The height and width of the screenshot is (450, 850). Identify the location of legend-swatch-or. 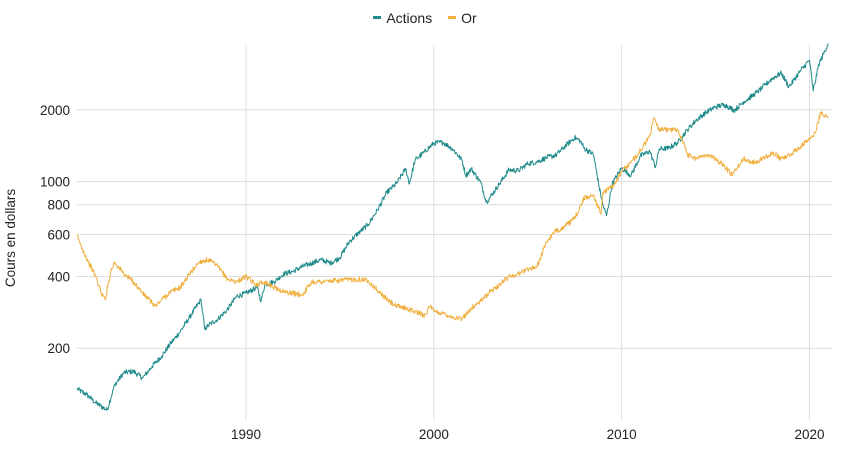
(452, 17).